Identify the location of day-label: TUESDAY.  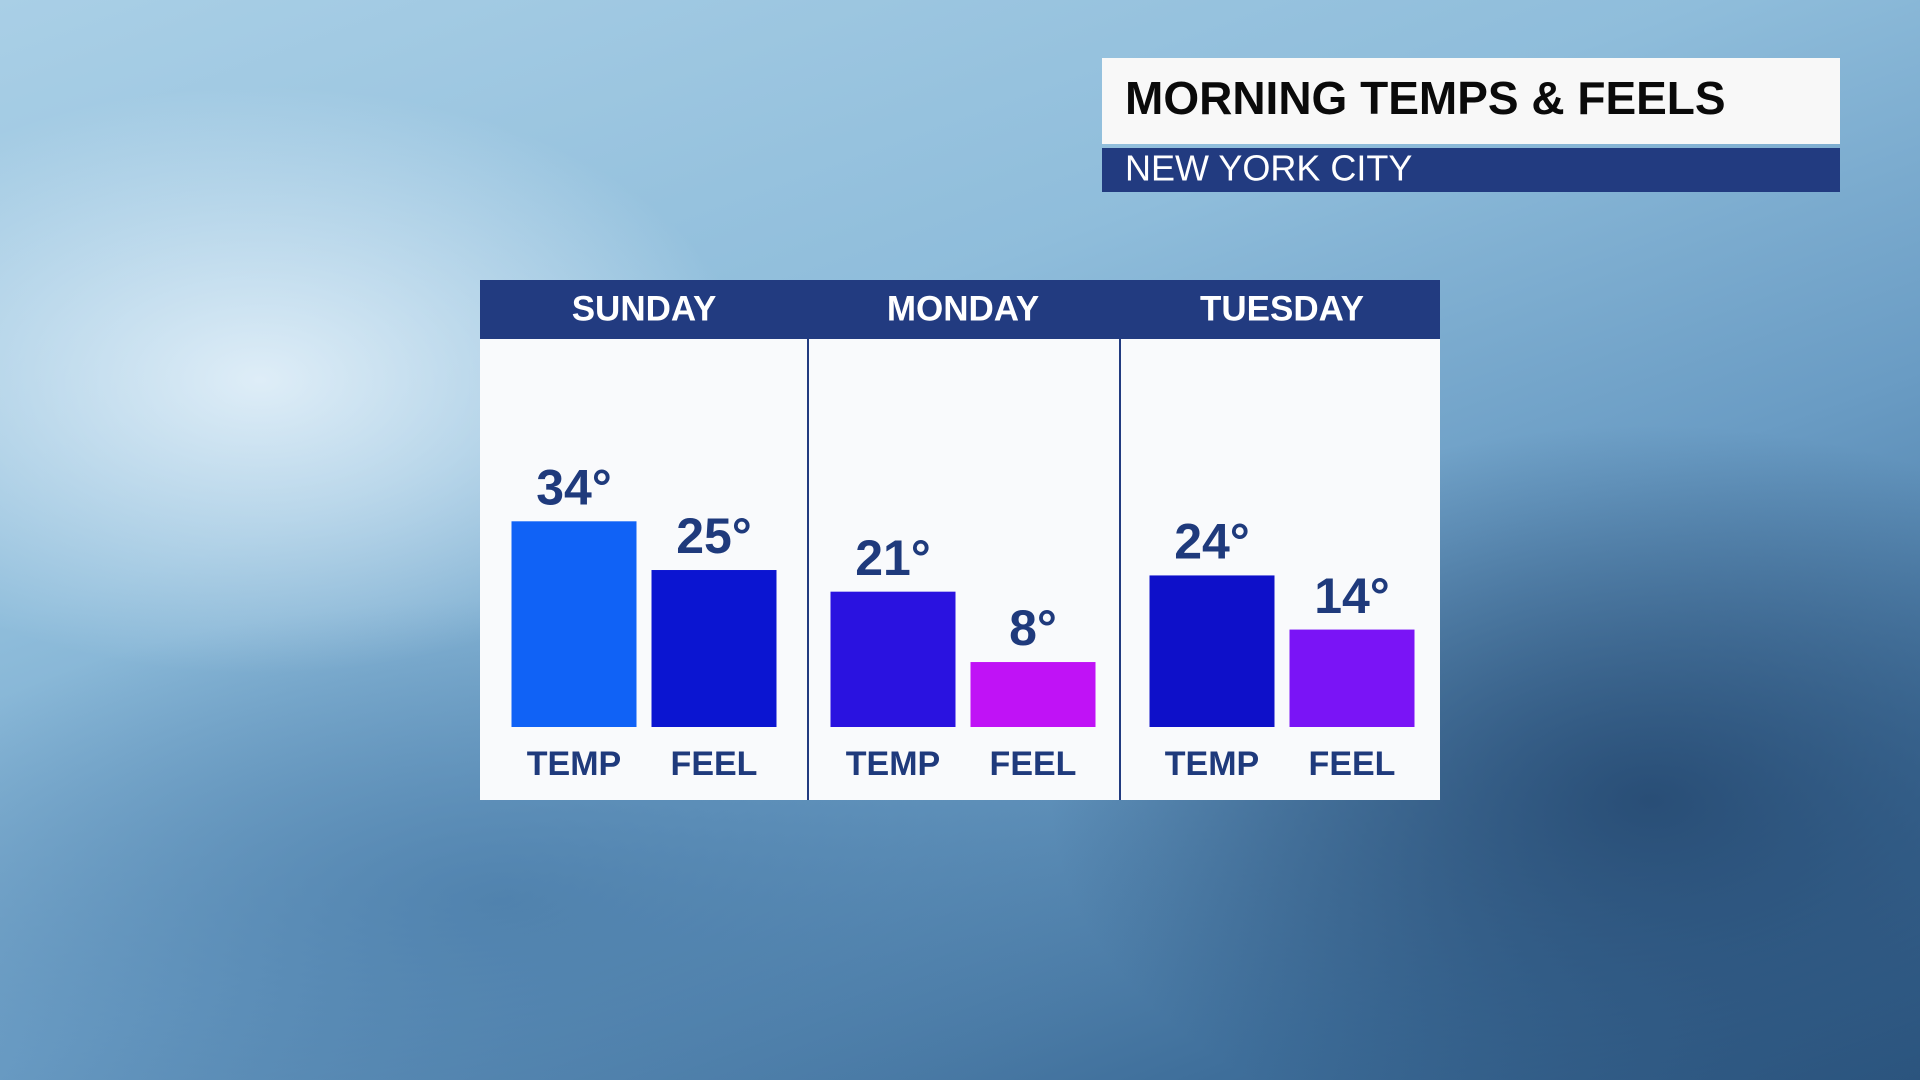
(1282, 308).